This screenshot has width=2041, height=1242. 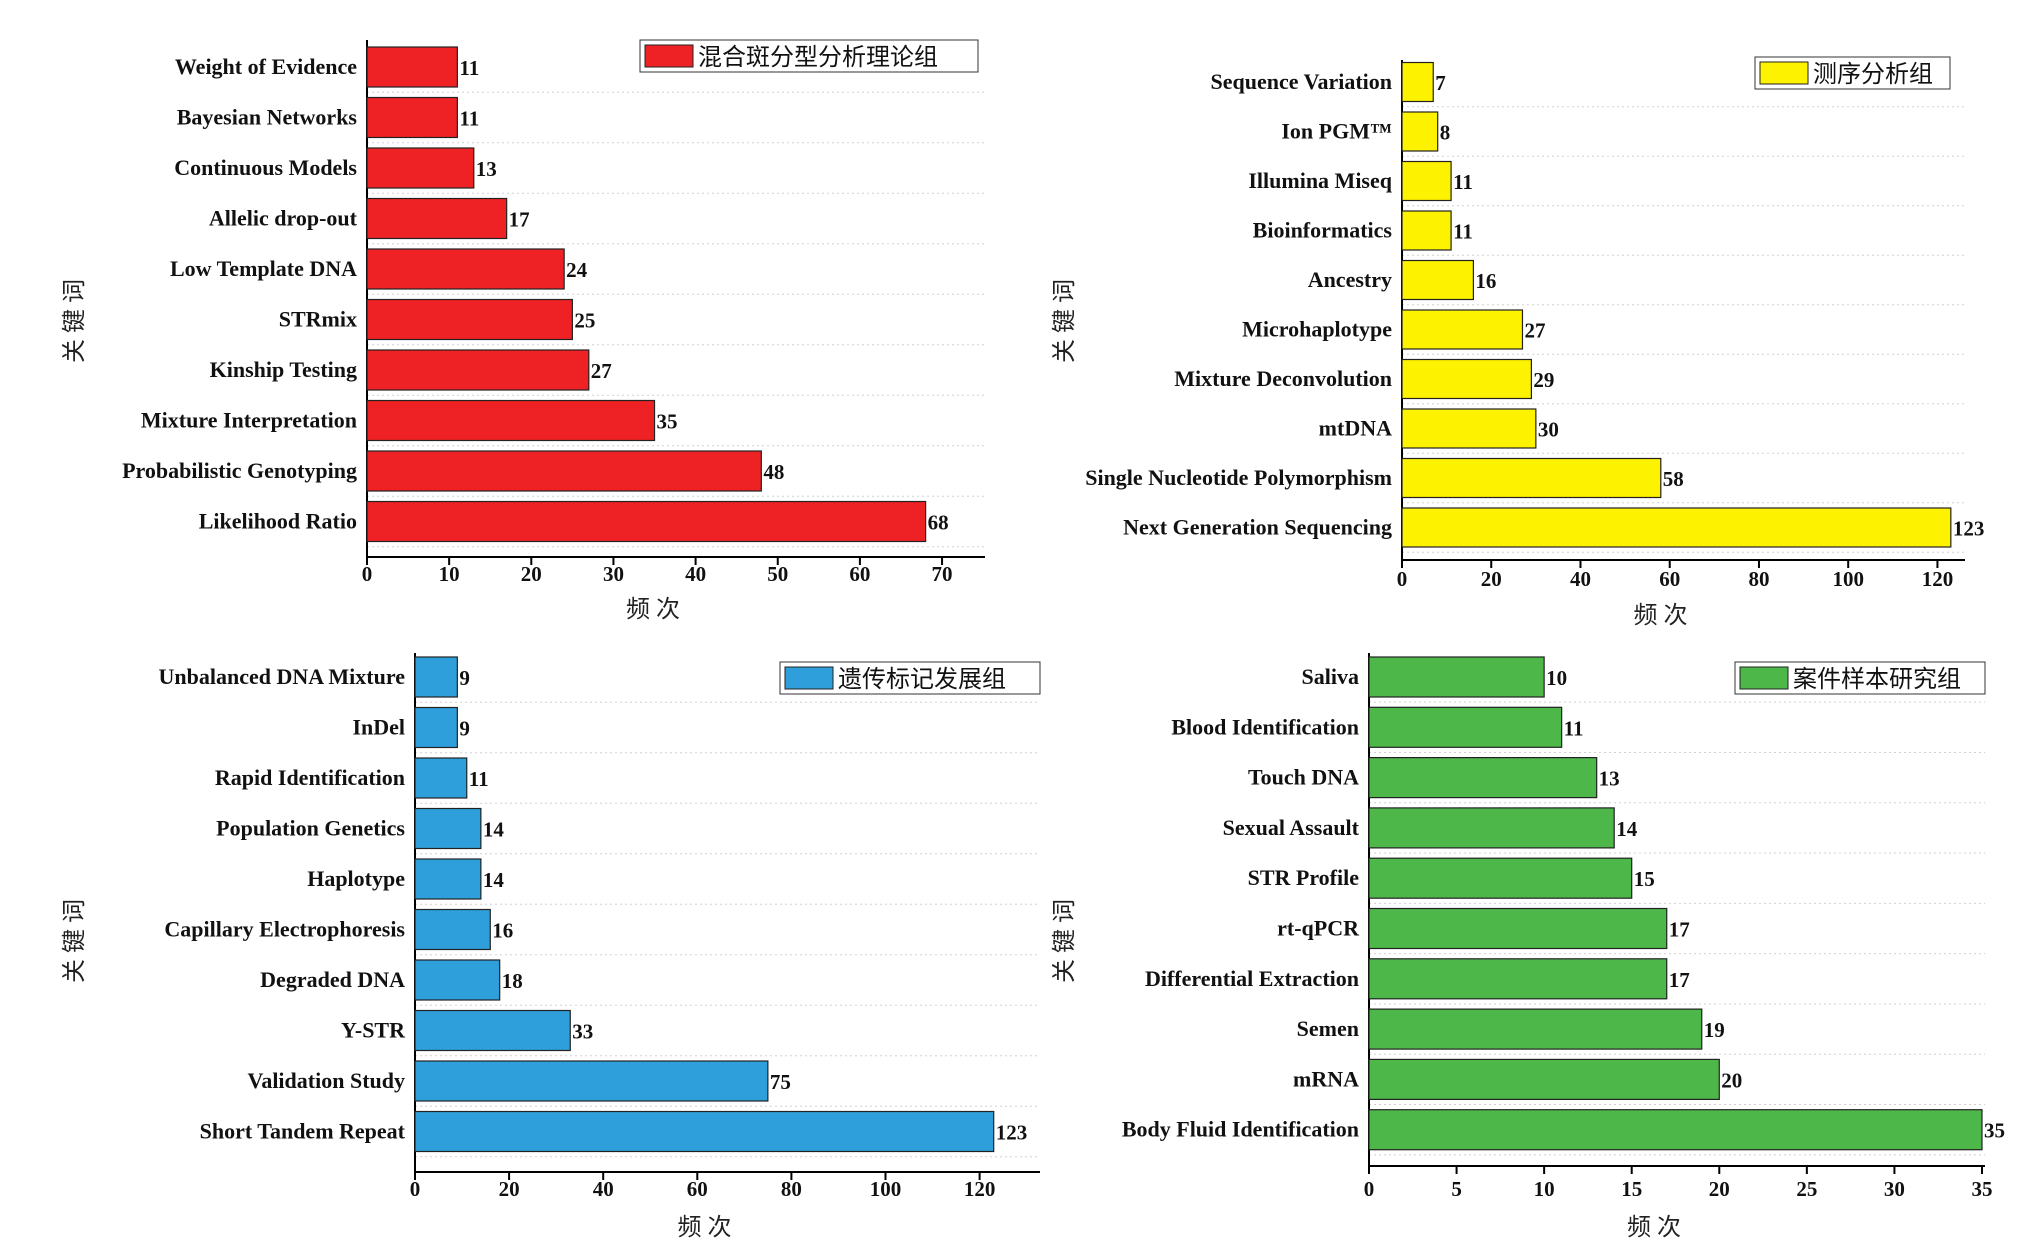 What do you see at coordinates (284, 929) in the screenshot?
I see `category-label: Capillary Electrophoresis` at bounding box center [284, 929].